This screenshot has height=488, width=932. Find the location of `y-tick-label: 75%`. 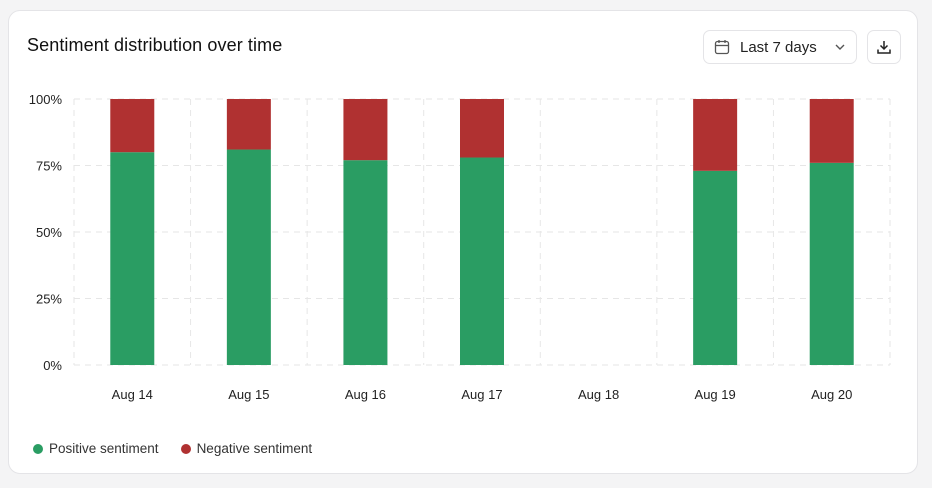

y-tick-label: 75% is located at coordinates (49, 166).